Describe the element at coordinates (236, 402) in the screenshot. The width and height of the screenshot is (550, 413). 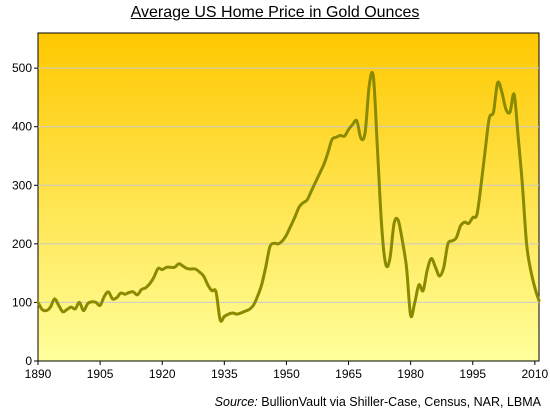
I see `source-prefix: Source:` at that location.